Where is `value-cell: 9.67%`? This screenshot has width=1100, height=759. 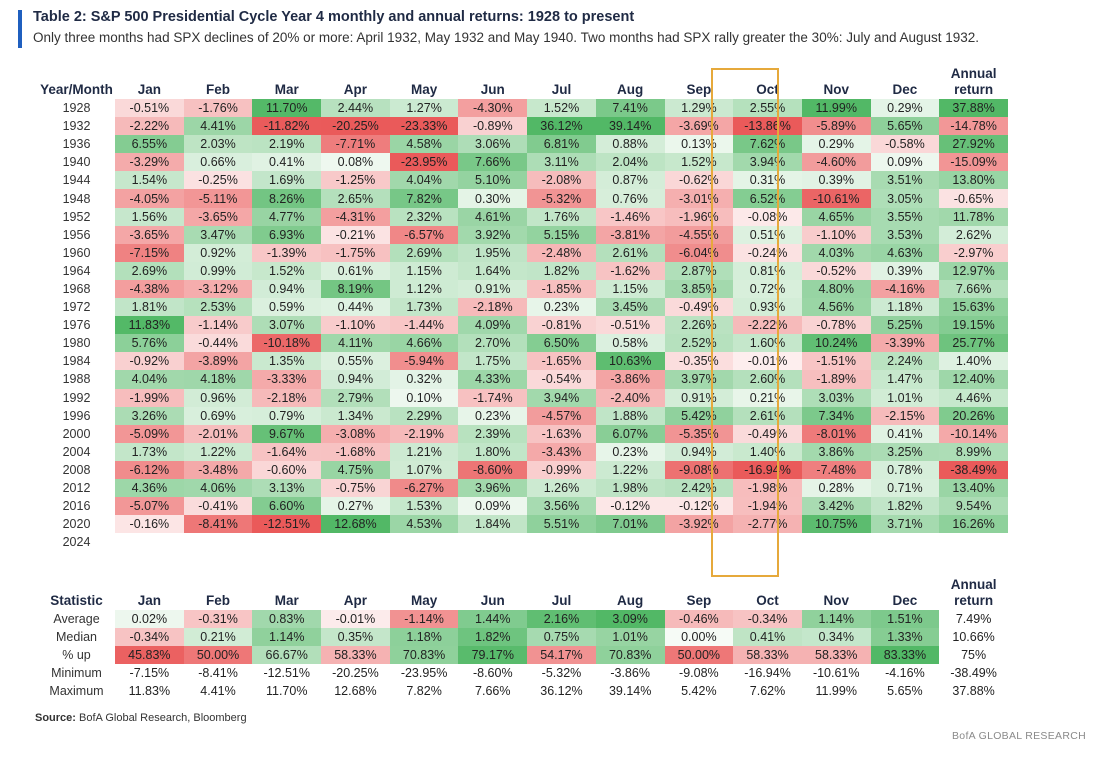 value-cell: 9.67% is located at coordinates (287, 433).